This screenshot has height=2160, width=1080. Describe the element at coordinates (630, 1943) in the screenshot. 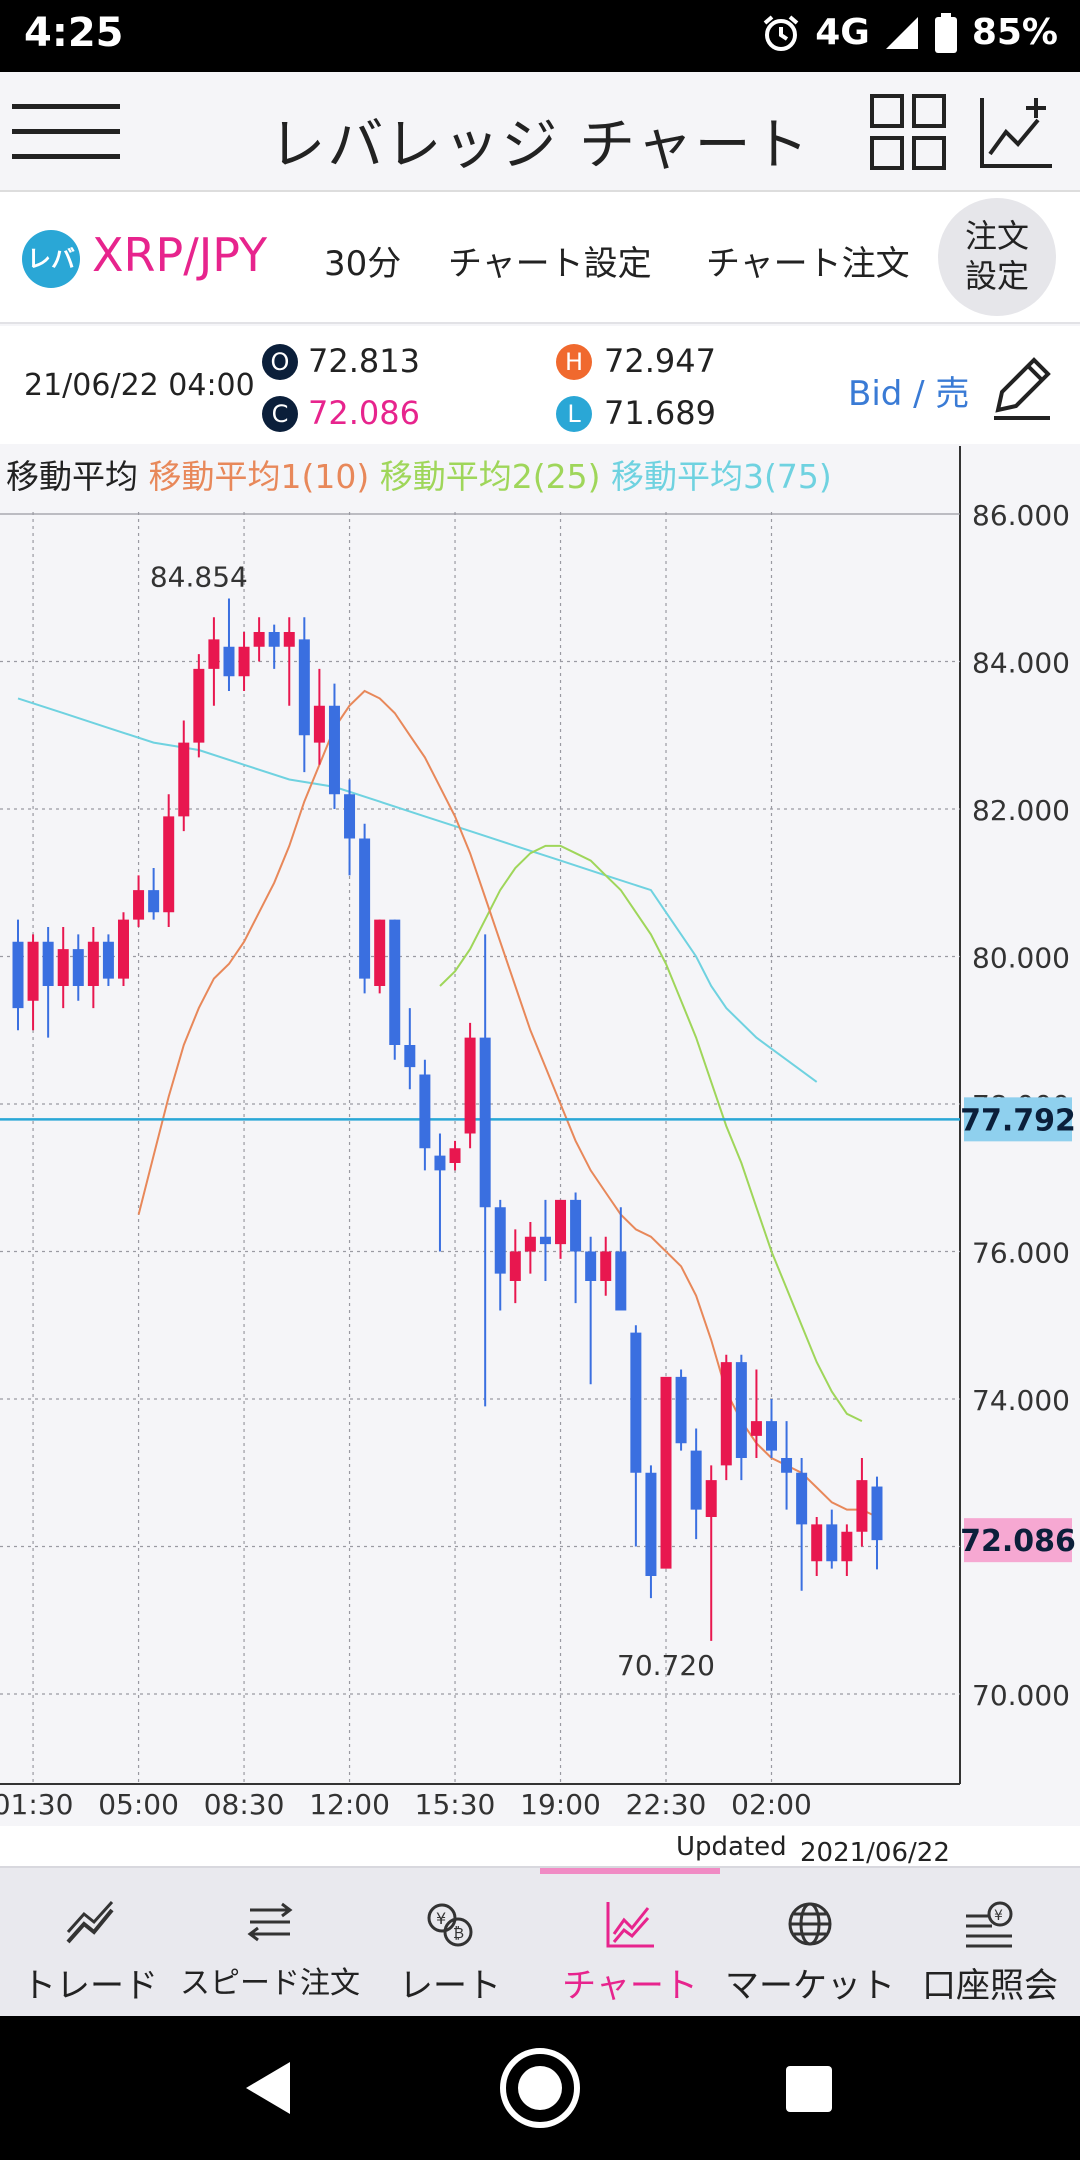

I see `tab-chart: チャート` at that location.